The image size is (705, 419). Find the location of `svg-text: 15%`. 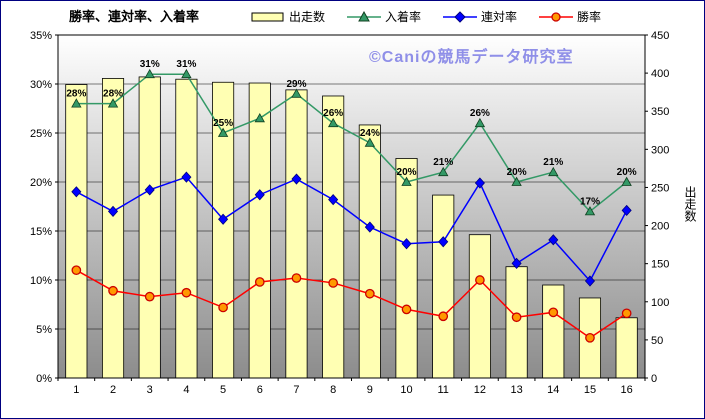

svg-text: 15% is located at coordinates (41, 232).